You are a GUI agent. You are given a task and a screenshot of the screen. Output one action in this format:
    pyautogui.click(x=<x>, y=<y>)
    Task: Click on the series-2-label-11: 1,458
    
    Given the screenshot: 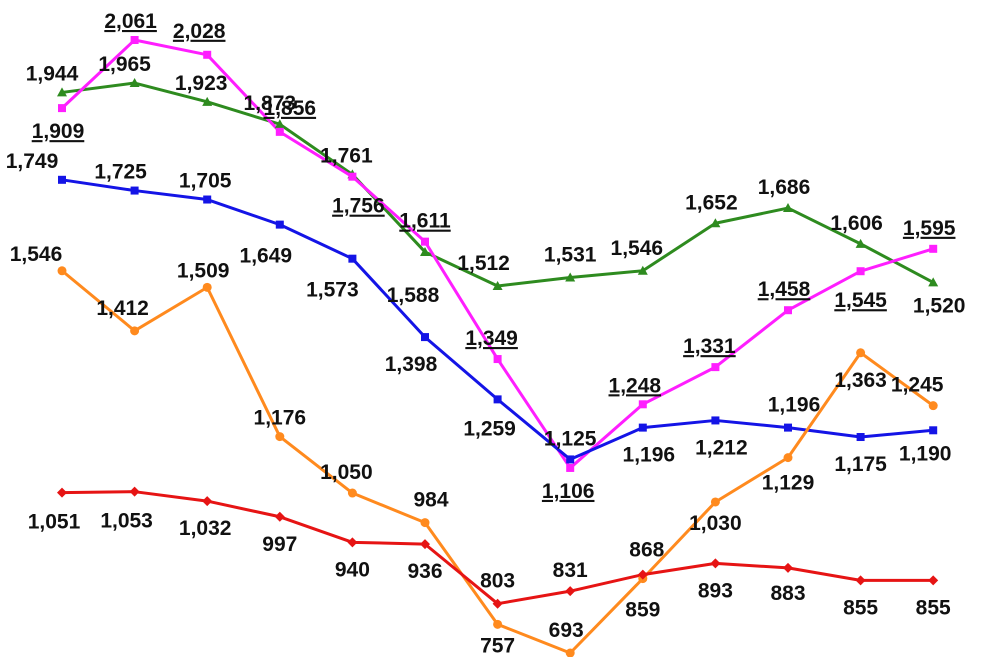 What is the action you would take?
    pyautogui.click(x=784, y=289)
    